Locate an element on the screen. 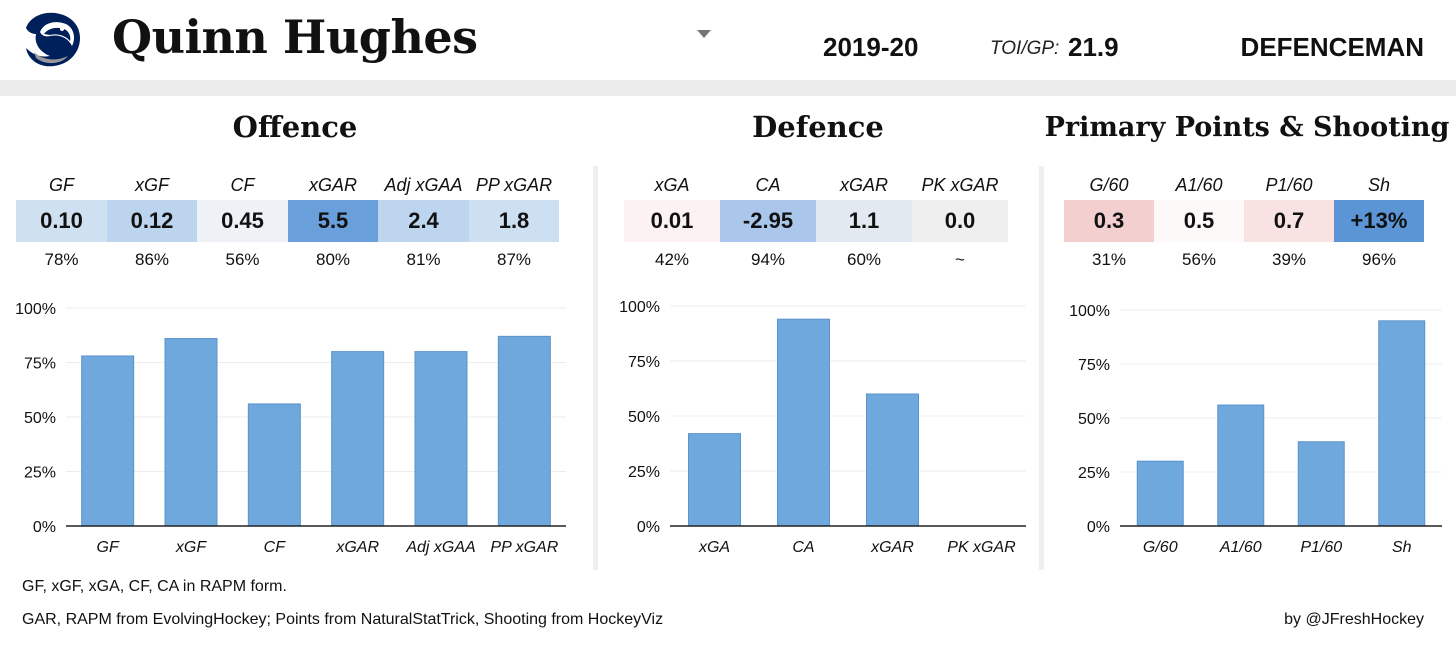 Image resolution: width=1456 pixels, height=646 pixels. stat-label: CA is located at coordinates (768, 185).